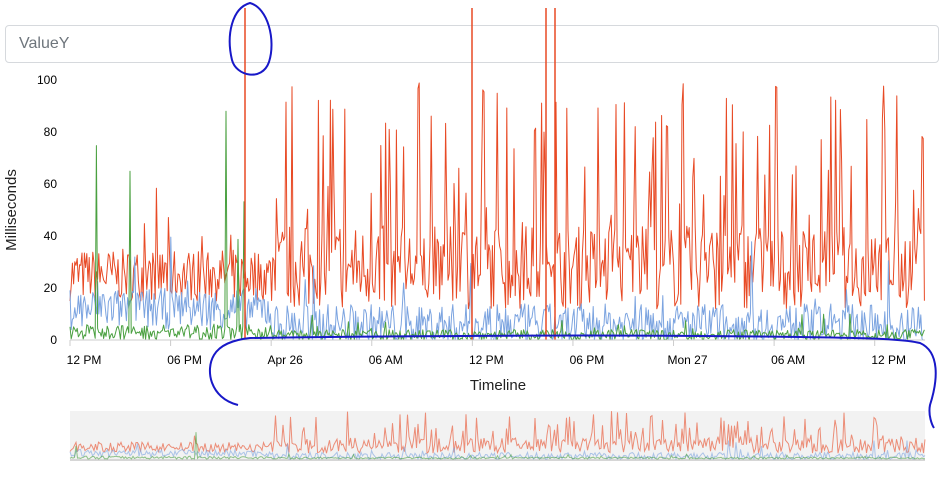 The height and width of the screenshot is (481, 940). What do you see at coordinates (498, 385) in the screenshot?
I see `x-axis-title: Timeline` at bounding box center [498, 385].